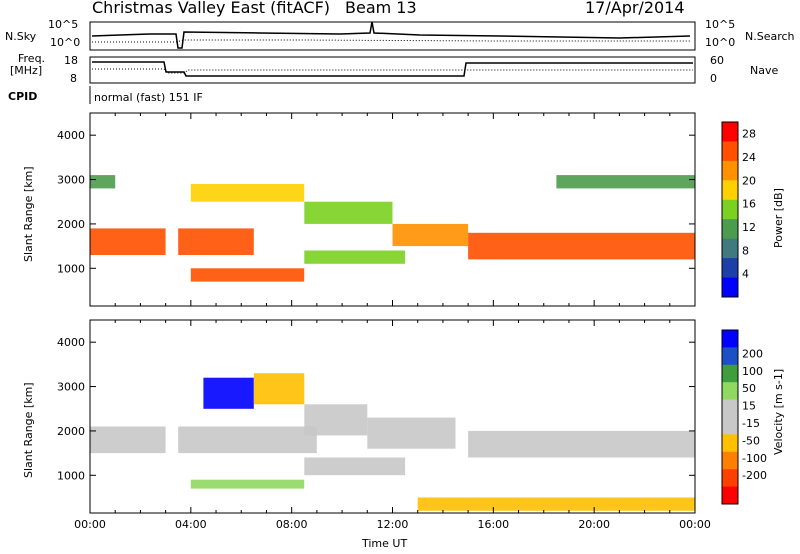 The height and width of the screenshot is (554, 800). I want to click on colorbar-tick-label: 200, so click(752, 353).